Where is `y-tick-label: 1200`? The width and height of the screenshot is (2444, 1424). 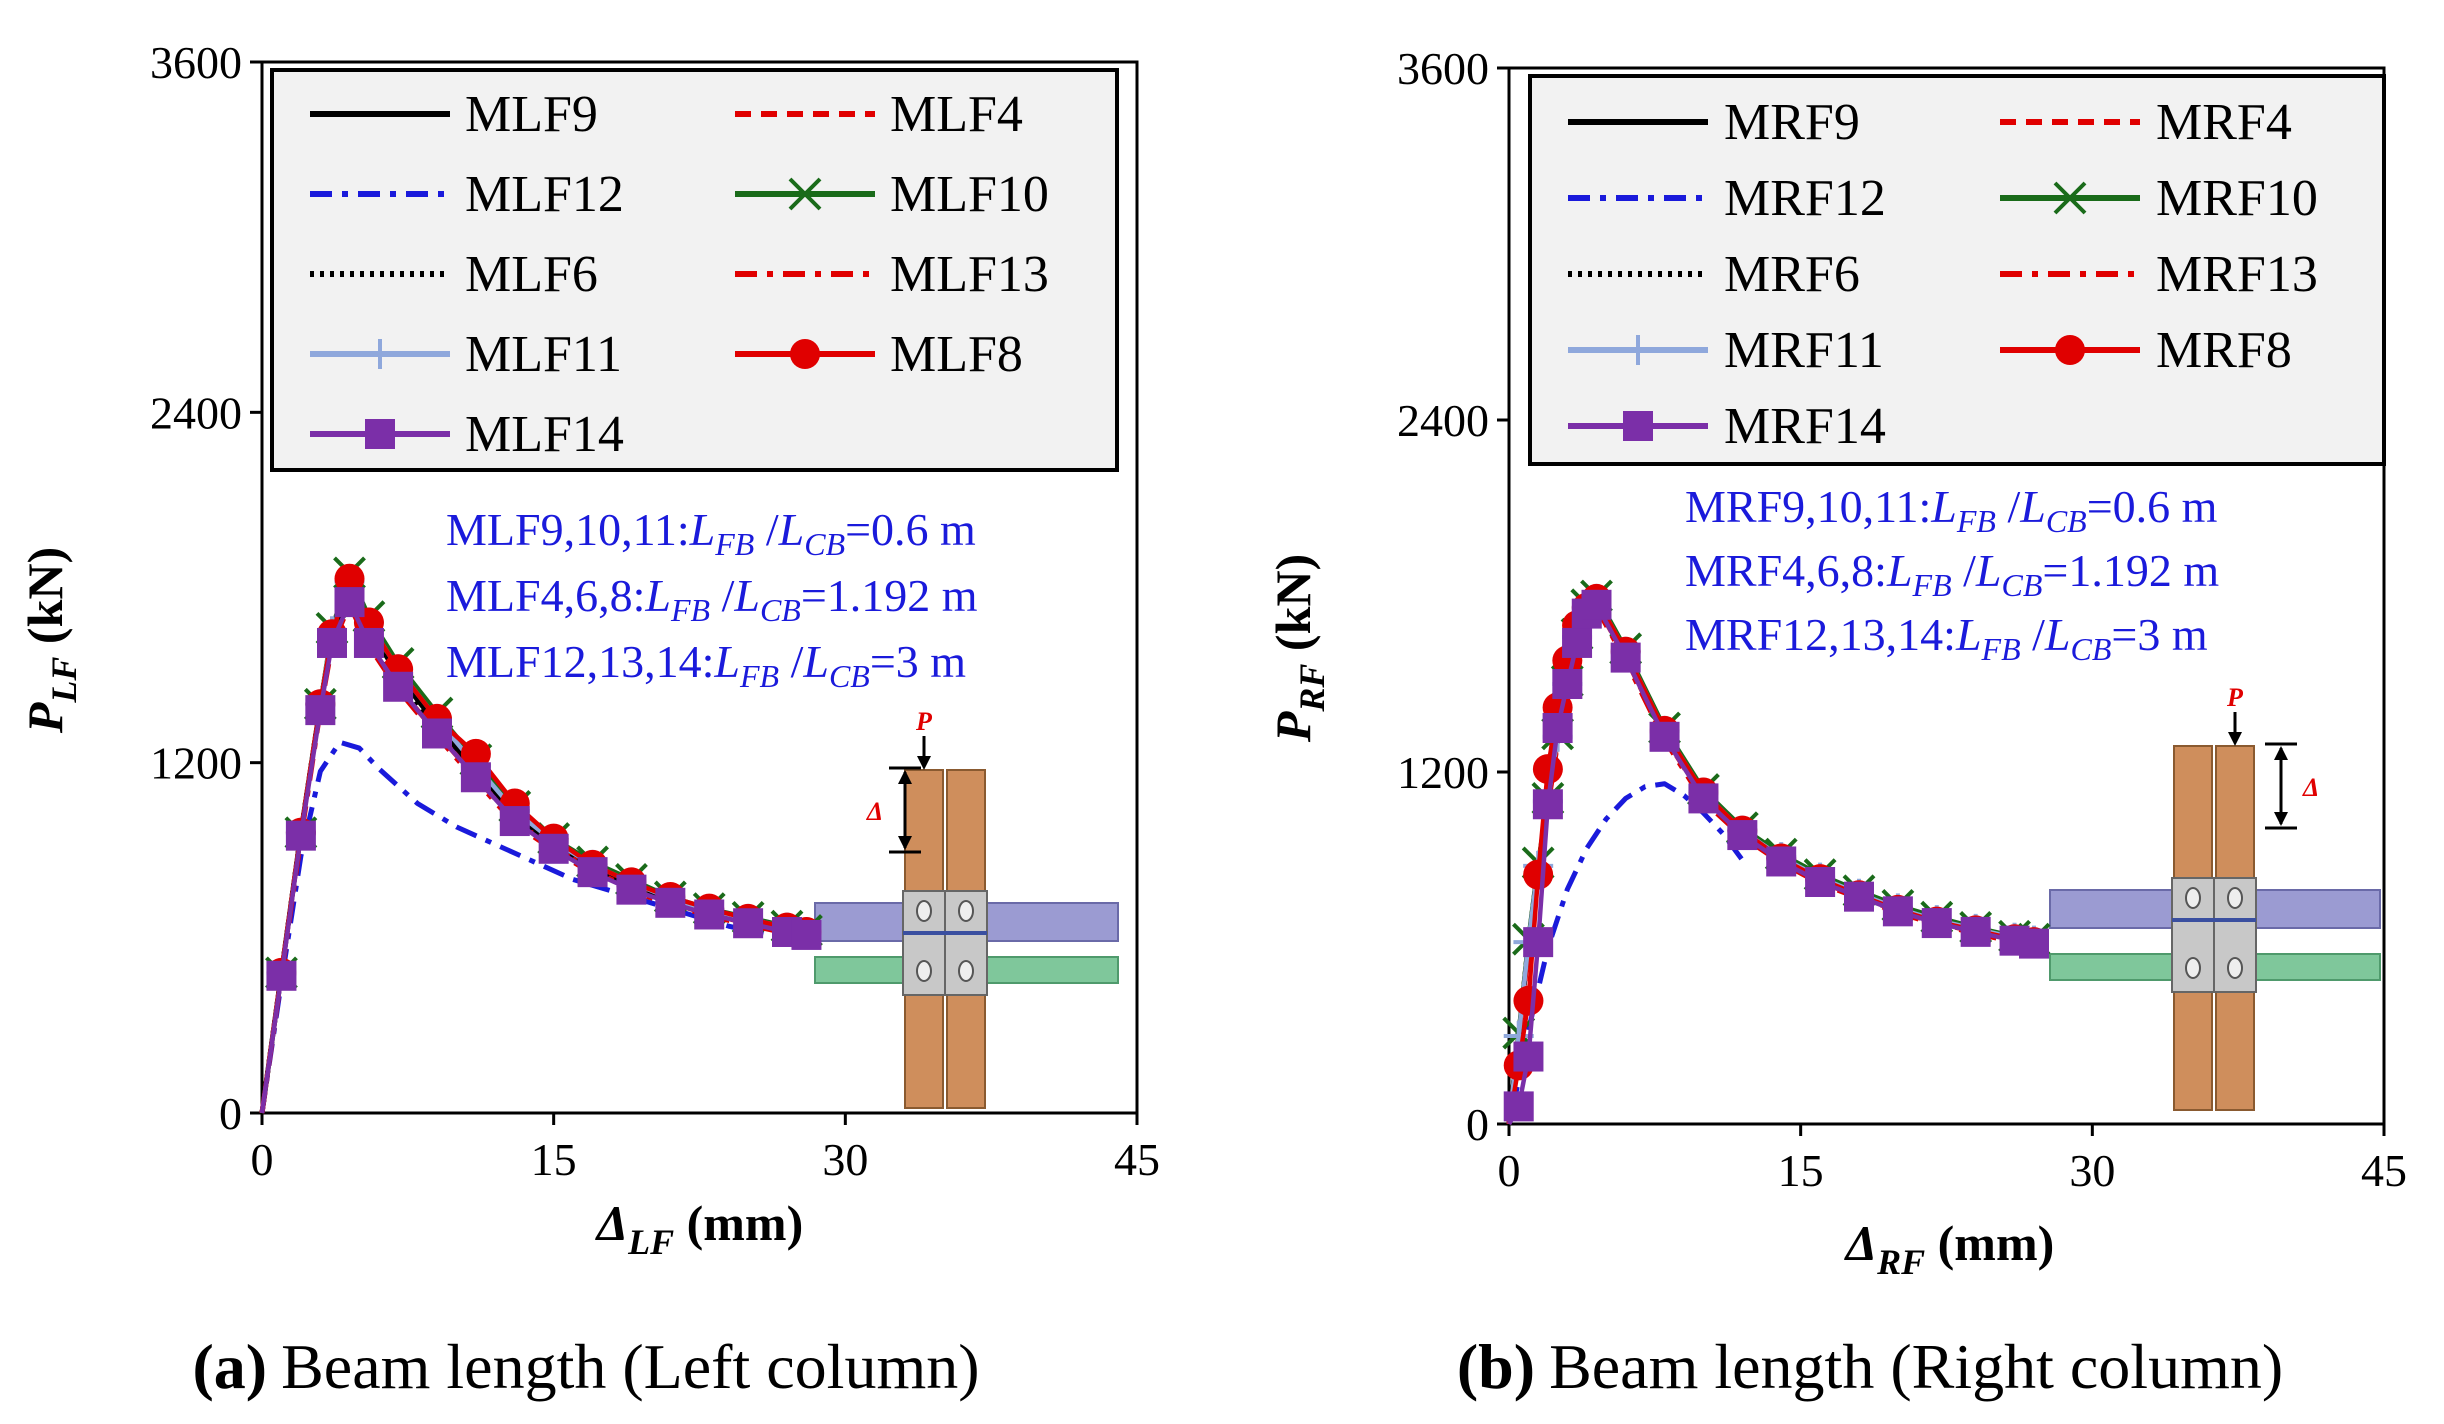
y-tick-label: 1200 is located at coordinates (1443, 772).